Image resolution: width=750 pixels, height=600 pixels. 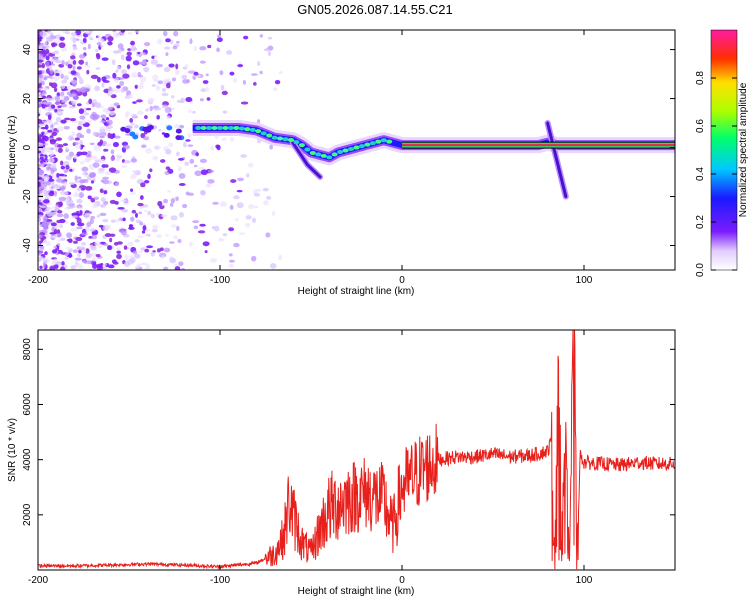 What do you see at coordinates (38, 280) in the screenshot?
I see `x-tick-label: -200` at bounding box center [38, 280].